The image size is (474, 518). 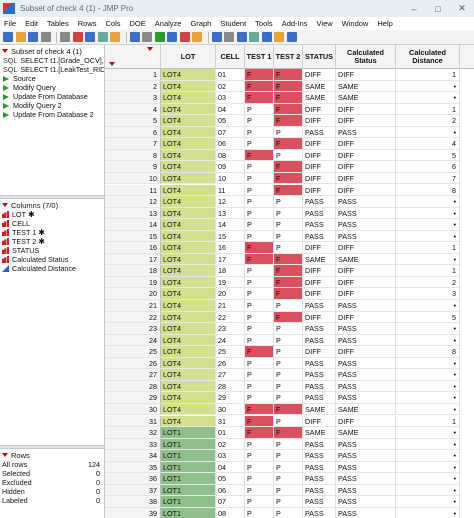 What do you see at coordinates (289, 421) in the screenshot?
I see `table-row: 31 LOT4 31 F P DIFF DIFF 1` at bounding box center [289, 421].